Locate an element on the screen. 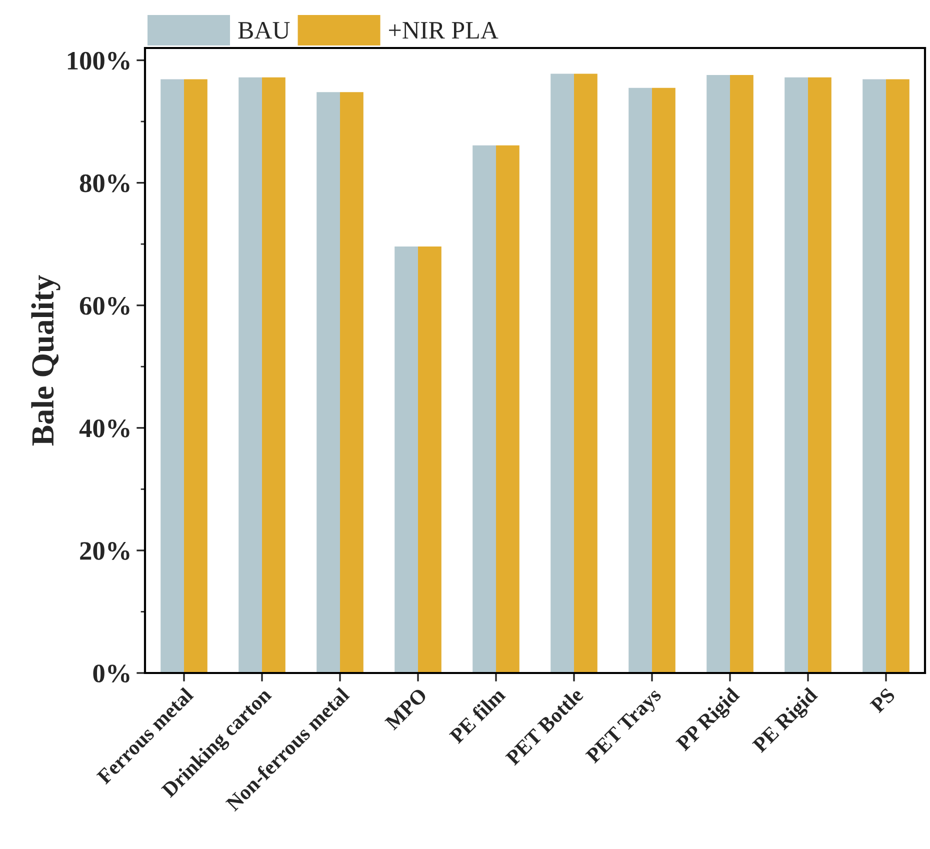 The width and height of the screenshot is (930, 849). y-tick-label: 80% is located at coordinates (105, 183).